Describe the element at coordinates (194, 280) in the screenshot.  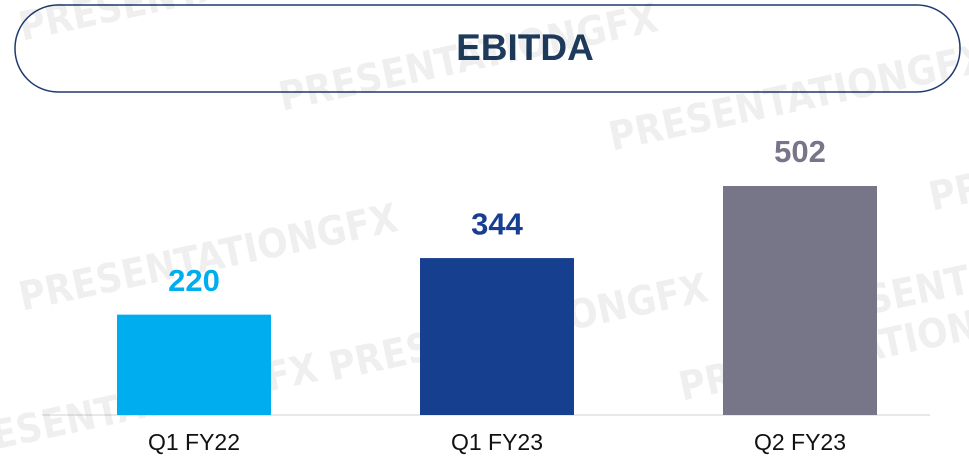
I see `value-label: 220` at that location.